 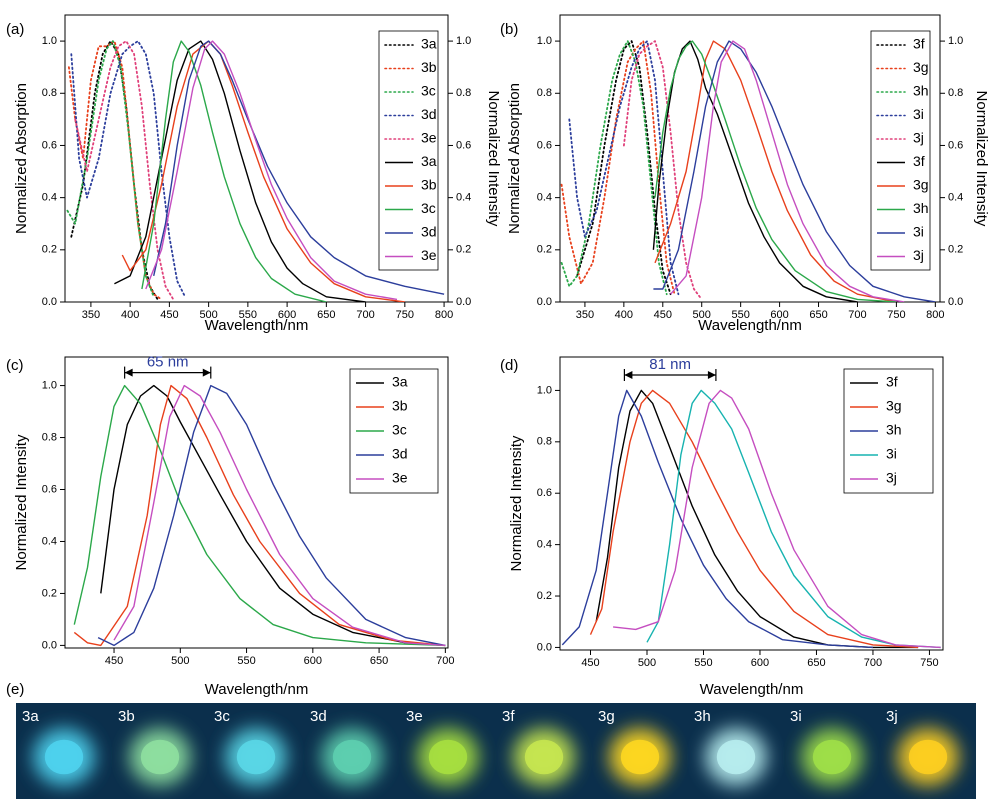 What do you see at coordinates (508, 716) in the screenshot?
I see `photo-label: 3f` at bounding box center [508, 716].